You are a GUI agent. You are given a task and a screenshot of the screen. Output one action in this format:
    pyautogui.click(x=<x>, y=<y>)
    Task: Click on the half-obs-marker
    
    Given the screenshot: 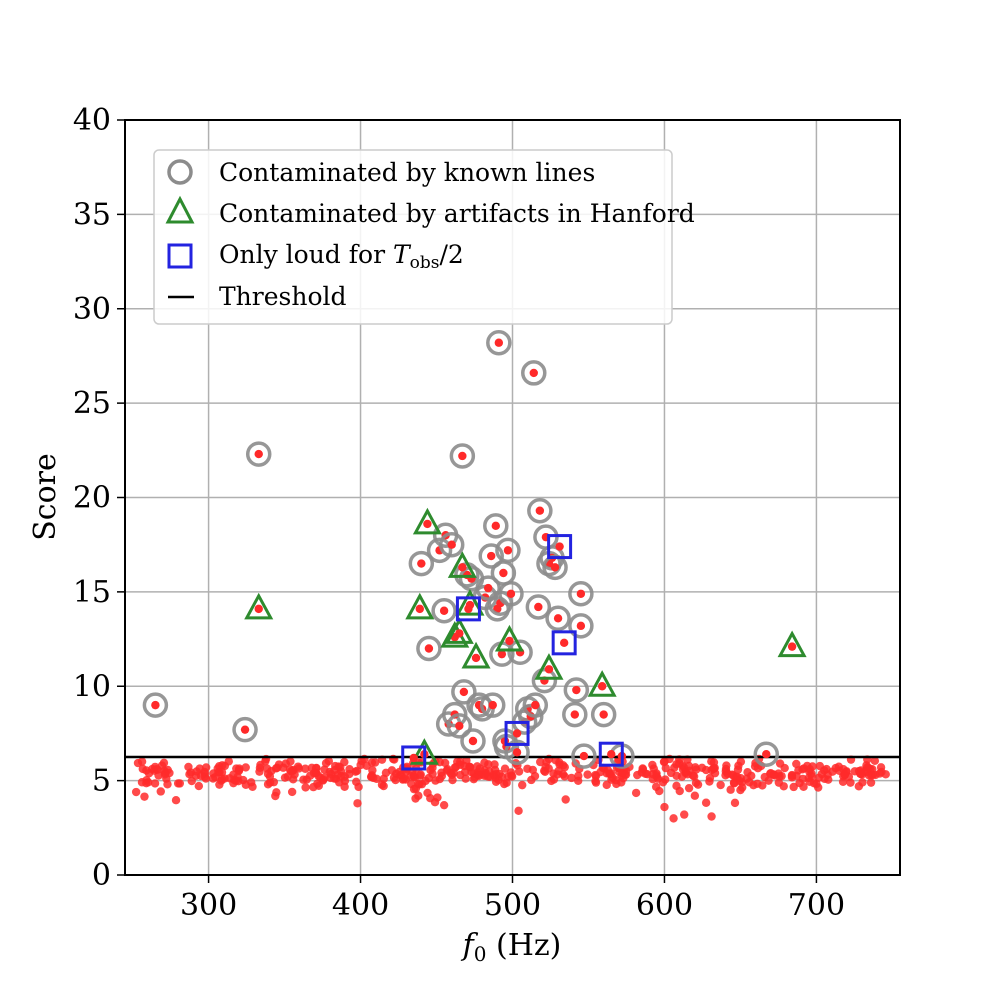 What is the action you would take?
    pyautogui.click(x=564, y=643)
    